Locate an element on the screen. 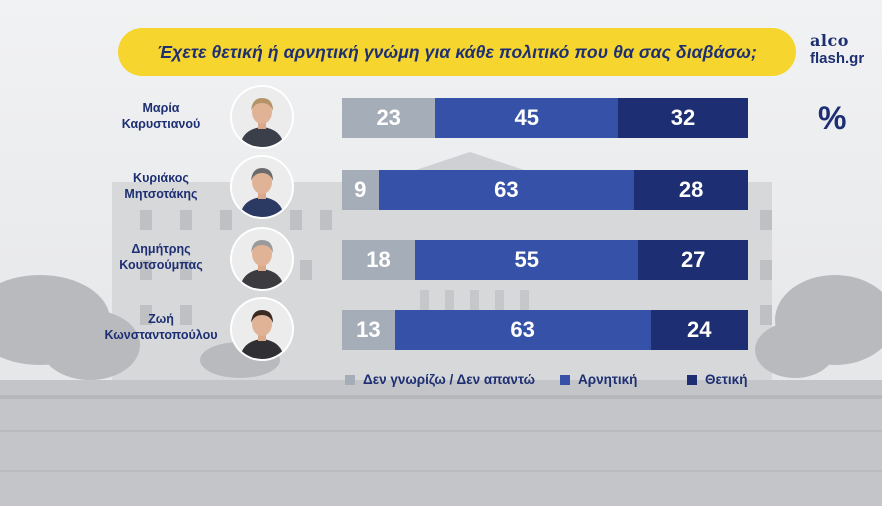  legend-item-negative: Αρνητική is located at coordinates (598, 379).